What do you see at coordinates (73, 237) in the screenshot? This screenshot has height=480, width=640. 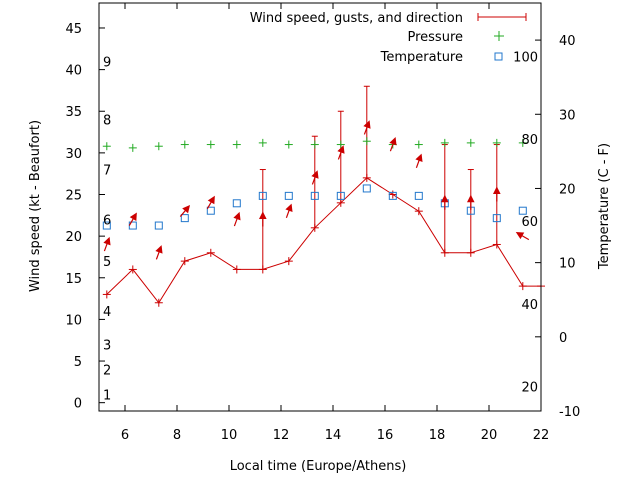 I see `y-left-tick-label: 20` at bounding box center [73, 237].